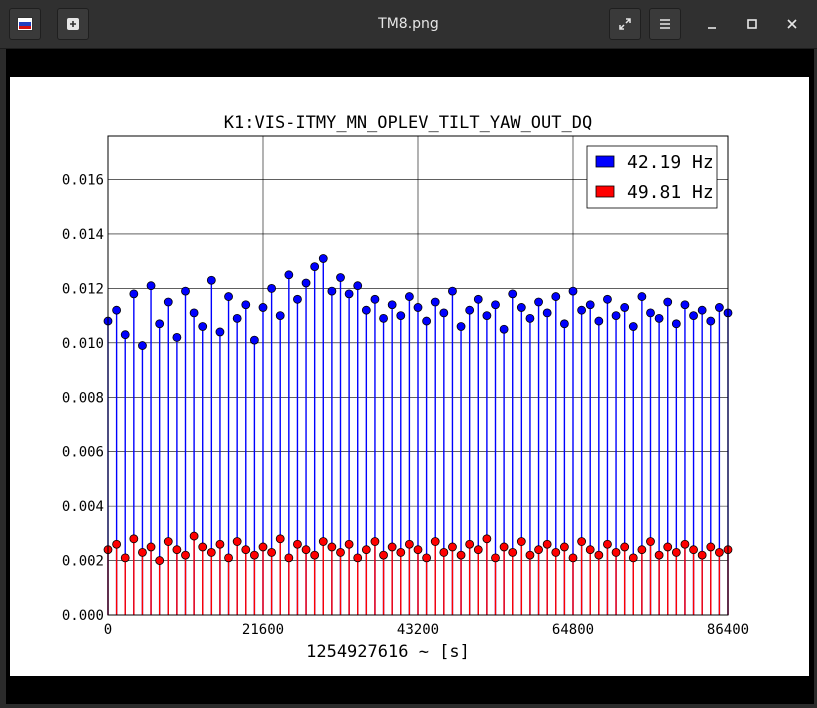  I want to click on y-tick-label: 0.004, so click(83, 507).